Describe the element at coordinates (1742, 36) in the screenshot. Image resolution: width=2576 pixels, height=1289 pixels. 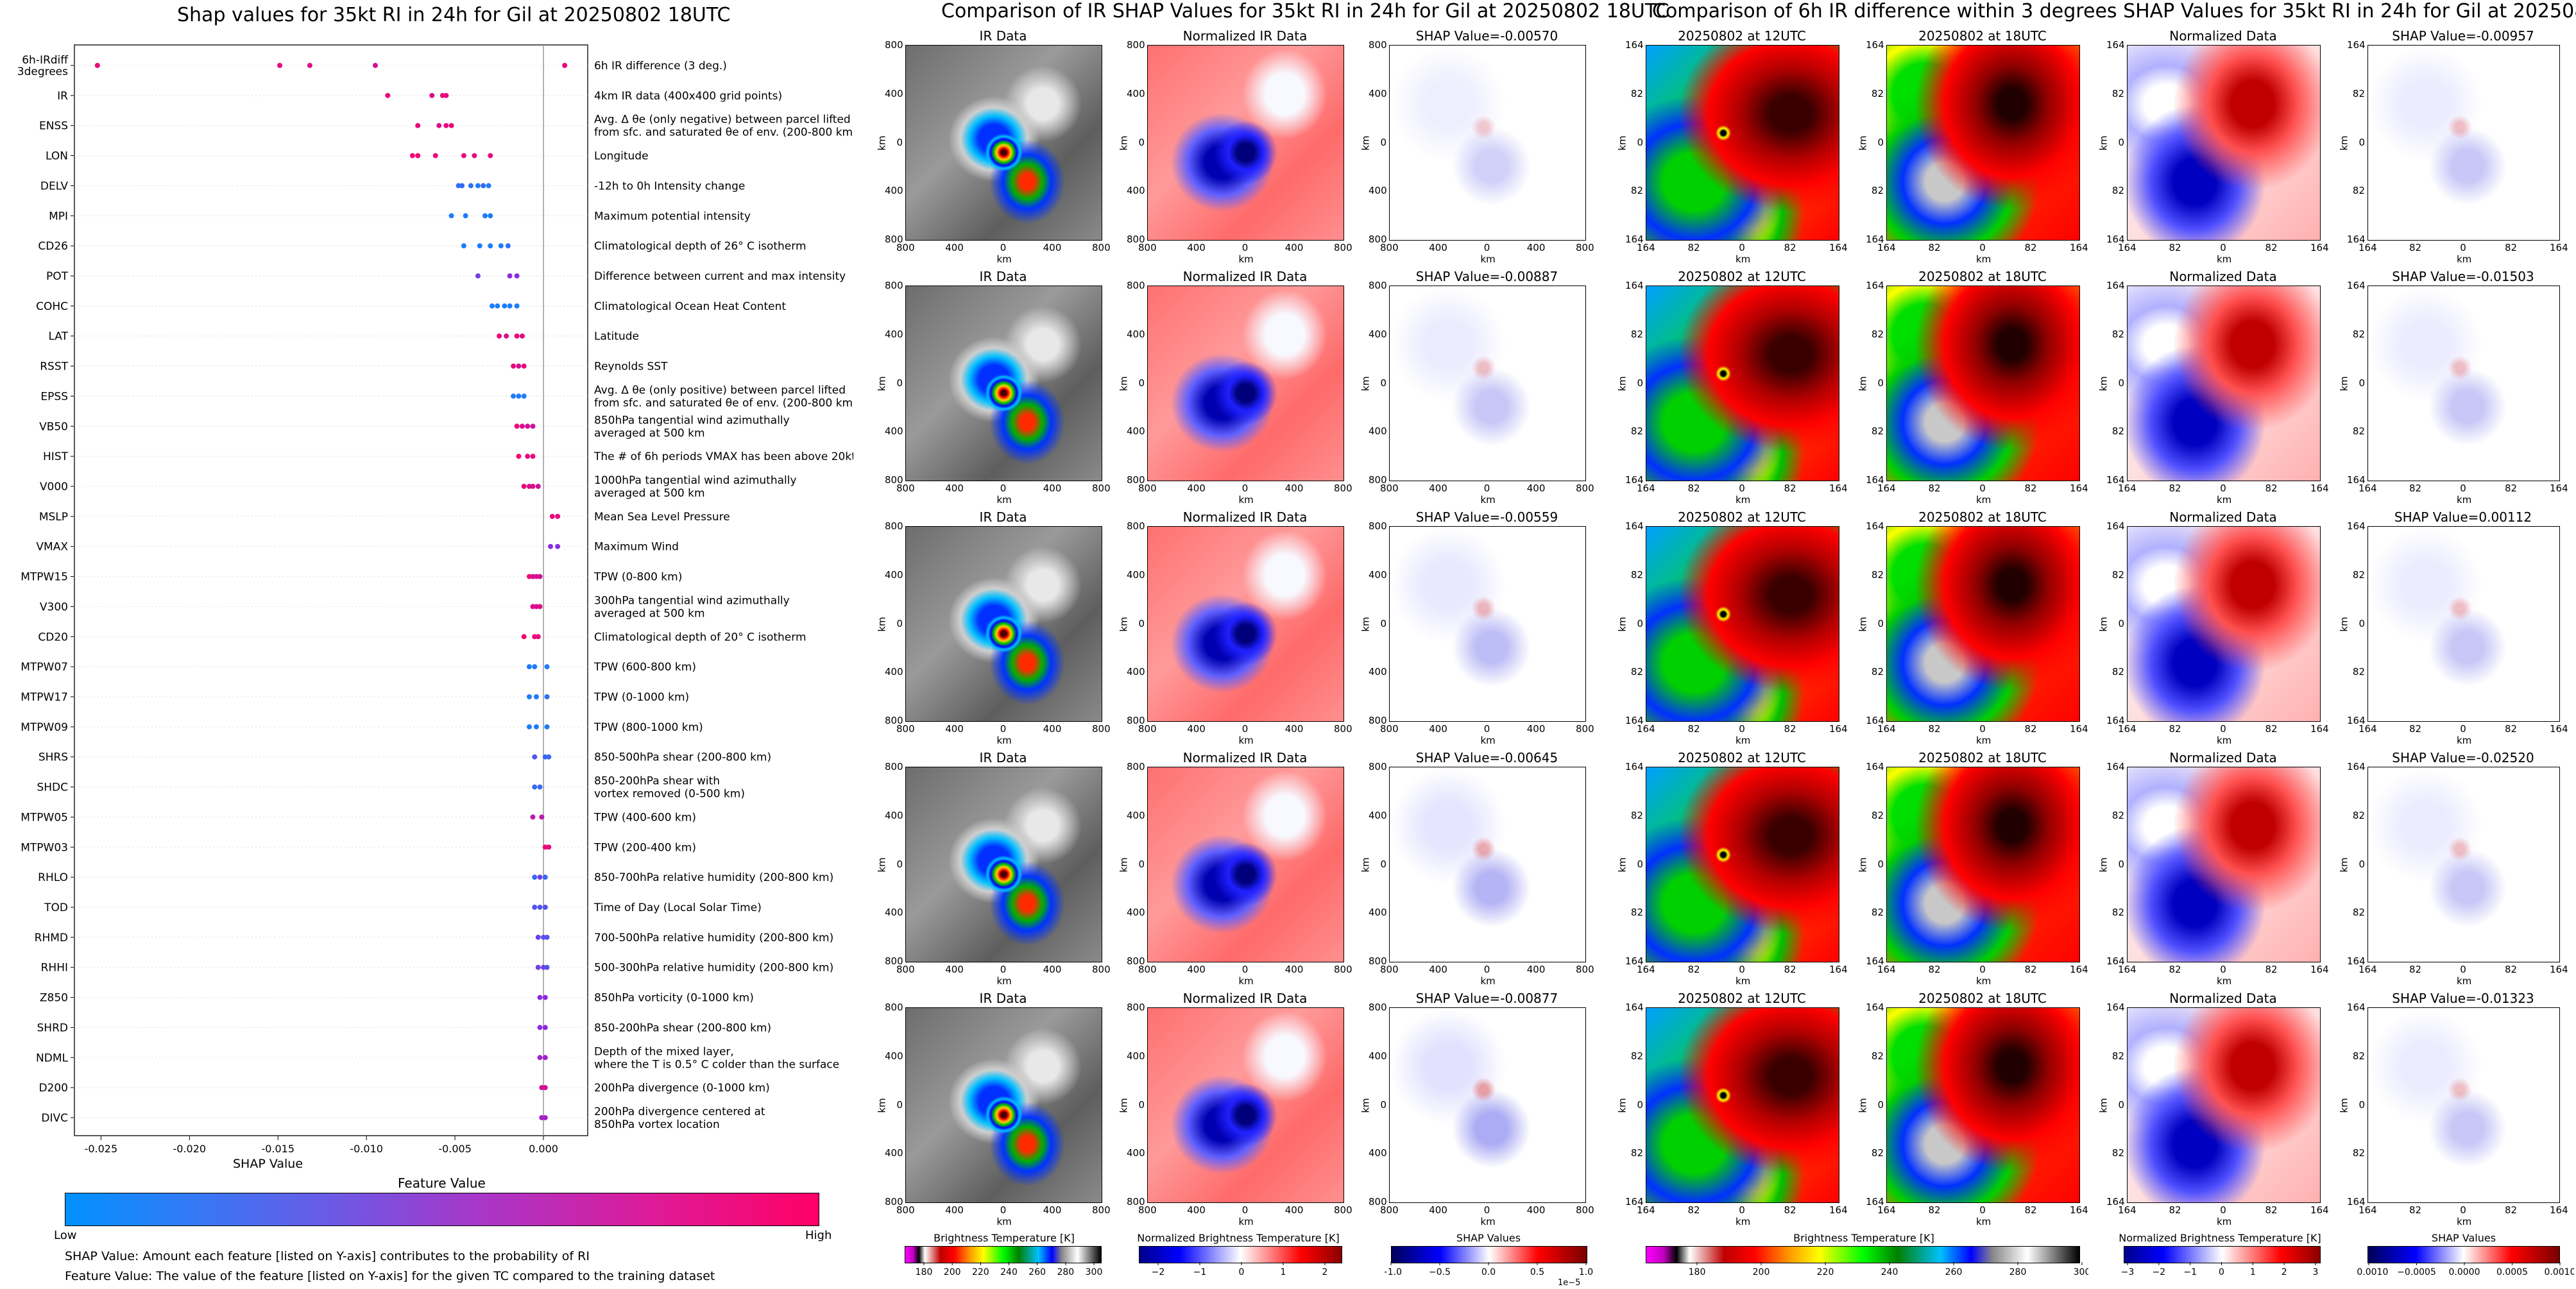
I see `irdiff-12utc-panel-title: 20250802 at 12UTC` at that location.